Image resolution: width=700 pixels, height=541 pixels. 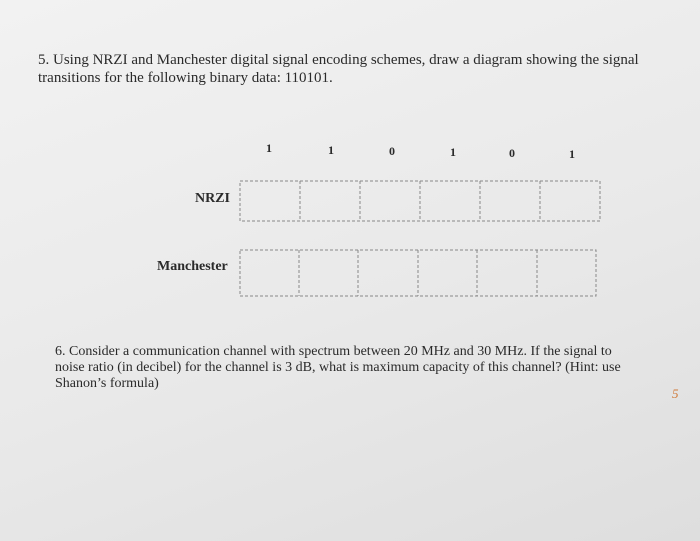 I want to click on manchester-dividers, so click(x=418, y=273).